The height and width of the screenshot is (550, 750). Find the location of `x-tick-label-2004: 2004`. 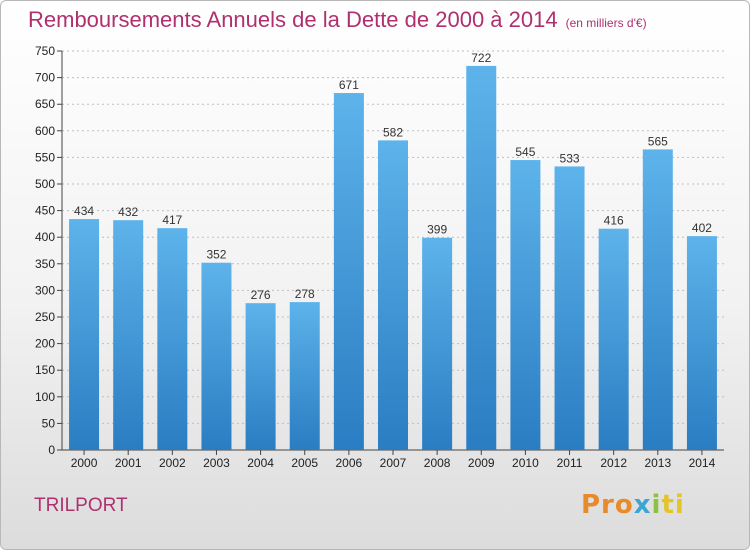

x-tick-label-2004: 2004 is located at coordinates (260, 463).